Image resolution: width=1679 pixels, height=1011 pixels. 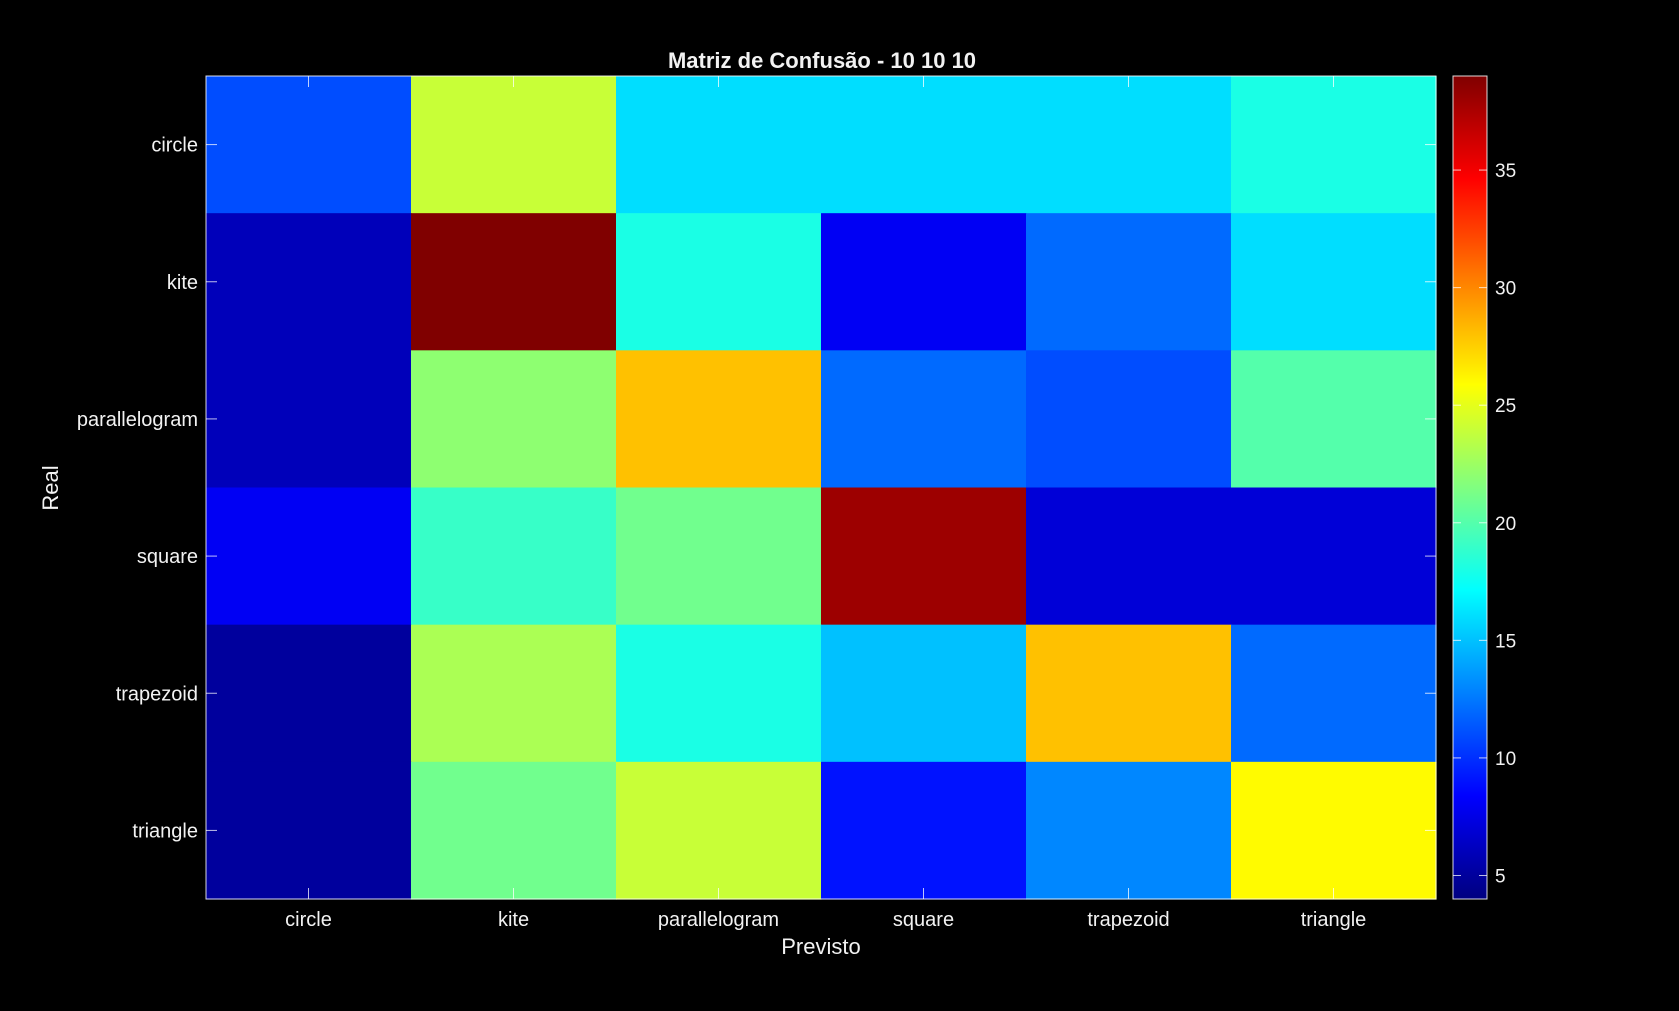 I want to click on colorbar-tick-label: 5, so click(x=1500, y=876).